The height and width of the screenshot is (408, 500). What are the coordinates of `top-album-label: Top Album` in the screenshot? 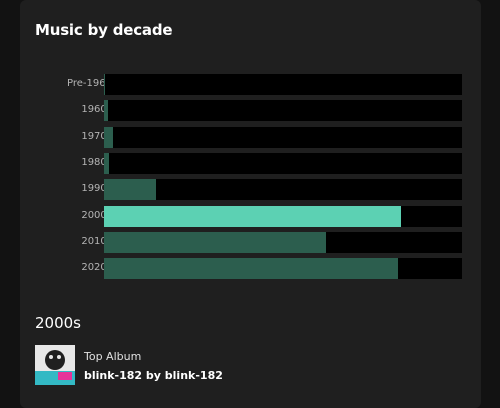 It's located at (113, 356).